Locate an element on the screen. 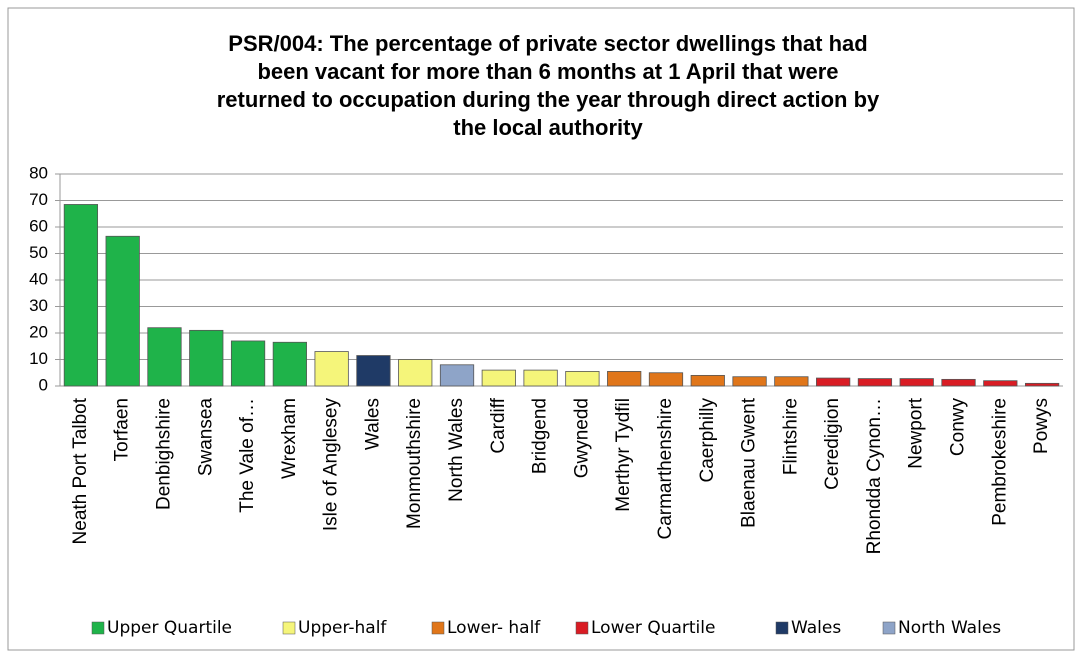 The height and width of the screenshot is (660, 1081). chart-title: the local authority is located at coordinates (548, 127).